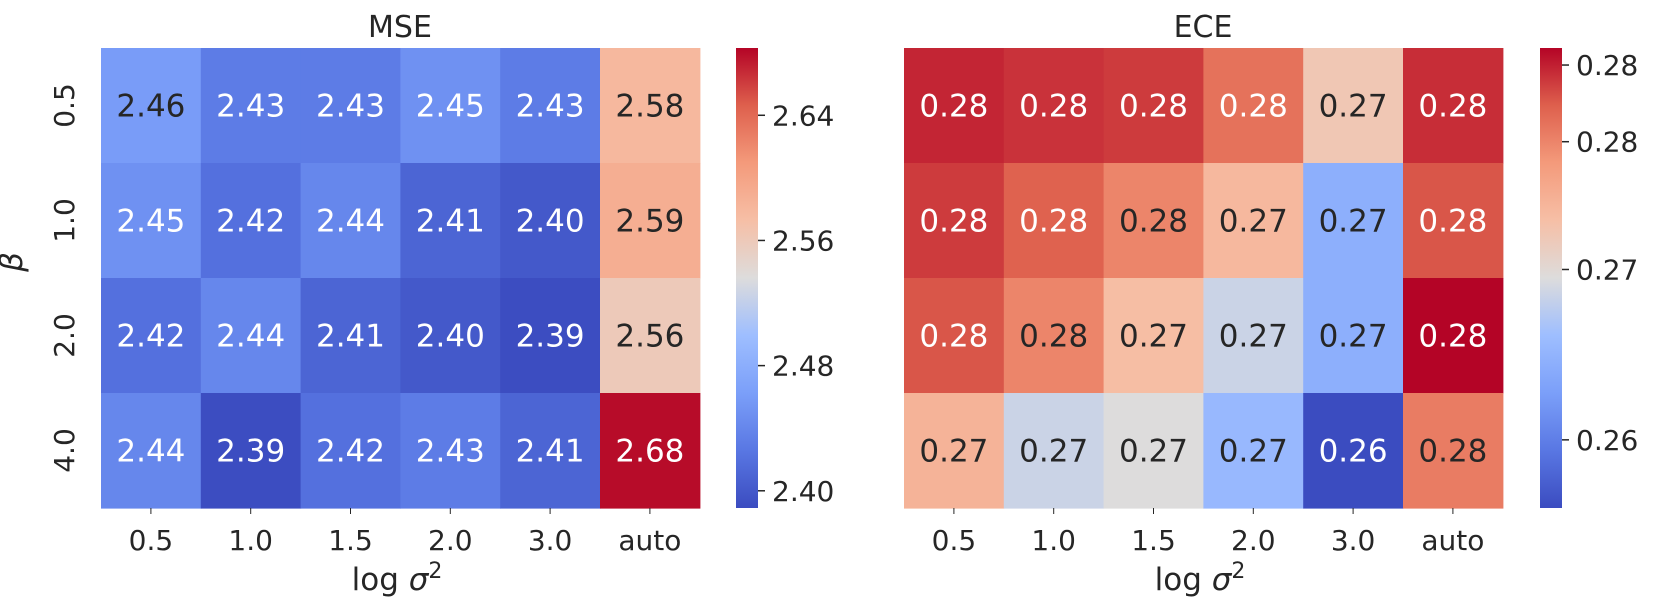  I want to click on mse-x-tick-label: 3.0, so click(550, 540).